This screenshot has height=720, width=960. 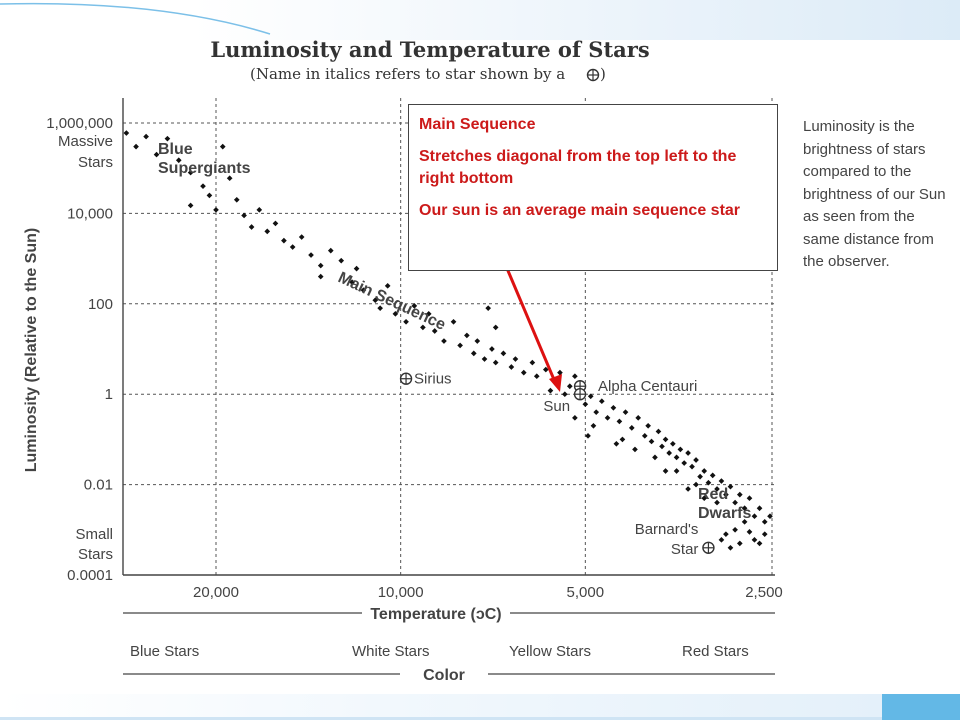 I want to click on callout-arrow, so click(x=533, y=328).